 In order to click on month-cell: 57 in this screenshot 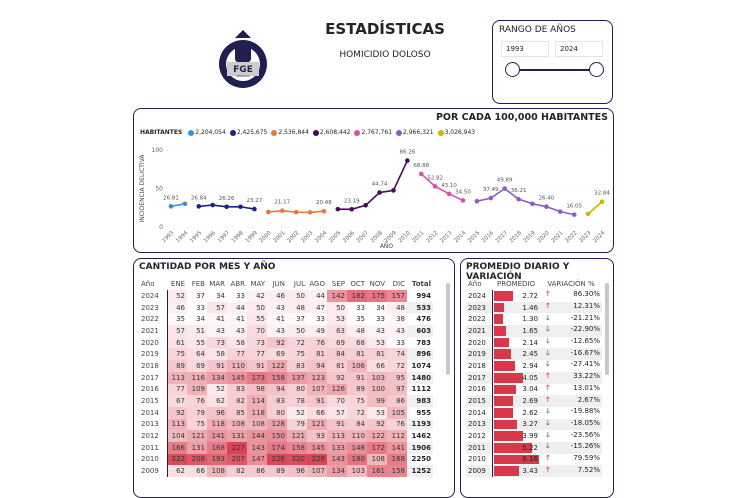, I will do `click(337, 412)`.